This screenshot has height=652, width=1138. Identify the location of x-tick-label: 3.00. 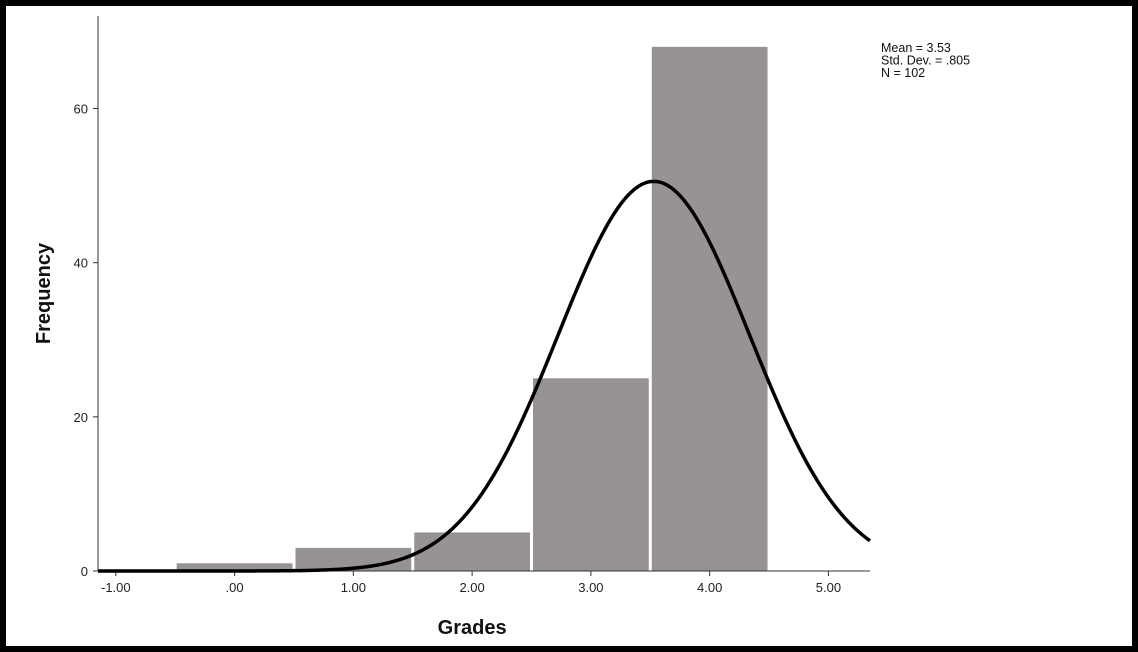
(590, 587).